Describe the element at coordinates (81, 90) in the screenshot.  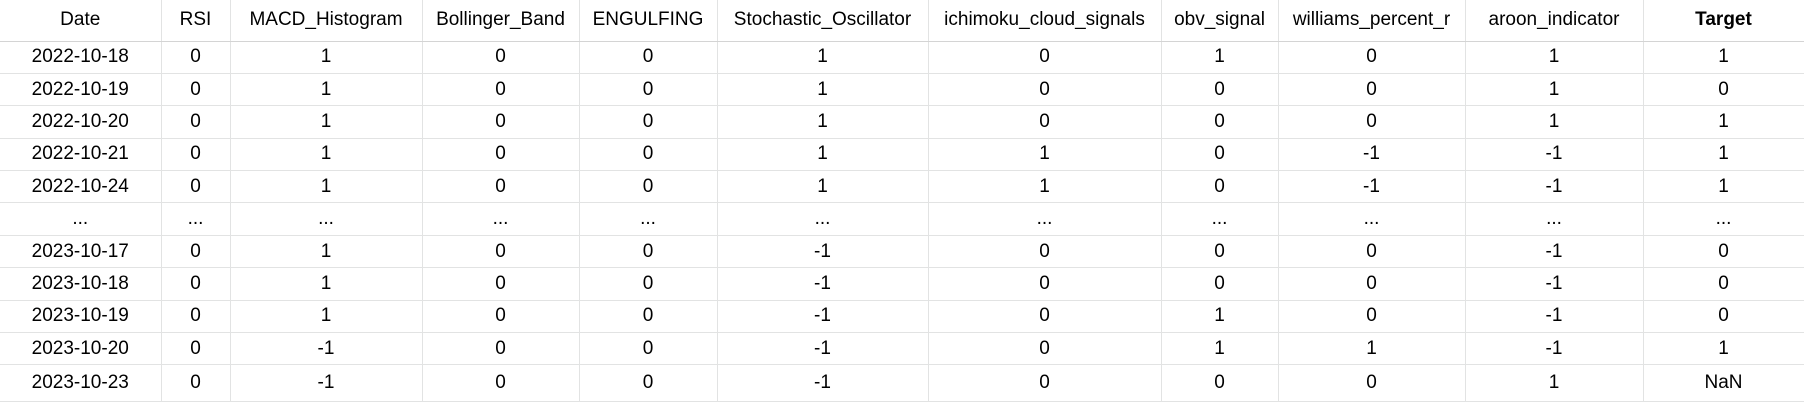
I see `table-cell: 2022-10-19` at that location.